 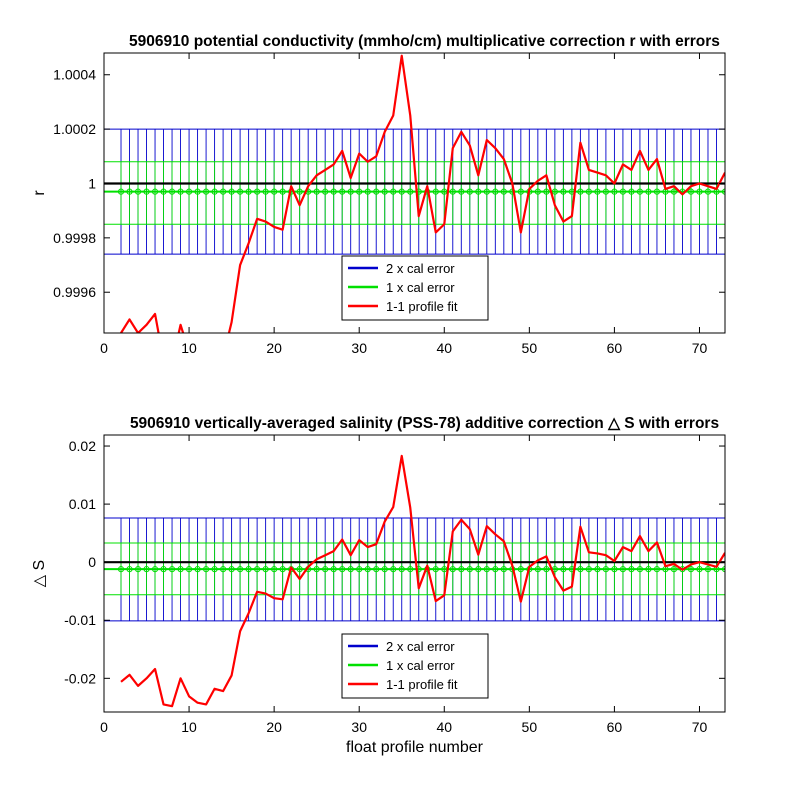 I want to click on x-axis-label: float profile number, so click(x=415, y=747).